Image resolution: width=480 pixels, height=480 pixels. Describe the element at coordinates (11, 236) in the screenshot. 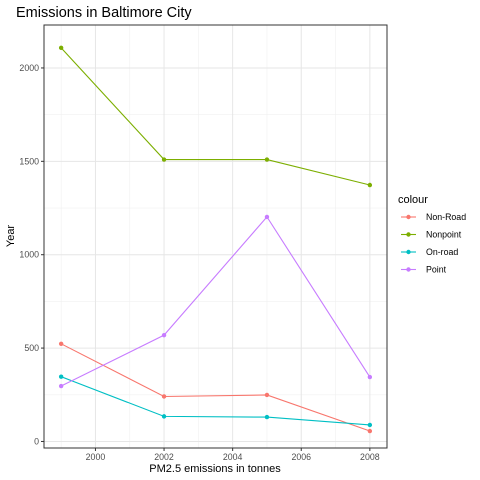

I see `y-axis-label: Year` at that location.